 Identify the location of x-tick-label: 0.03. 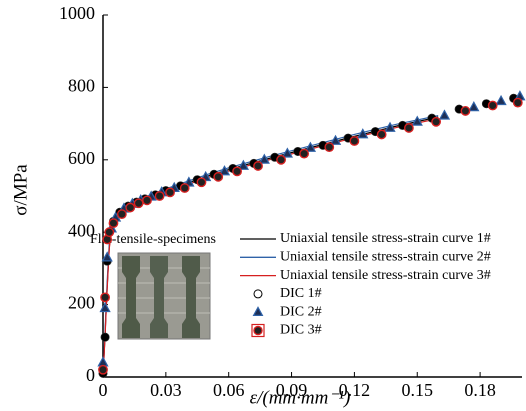
(166, 390).